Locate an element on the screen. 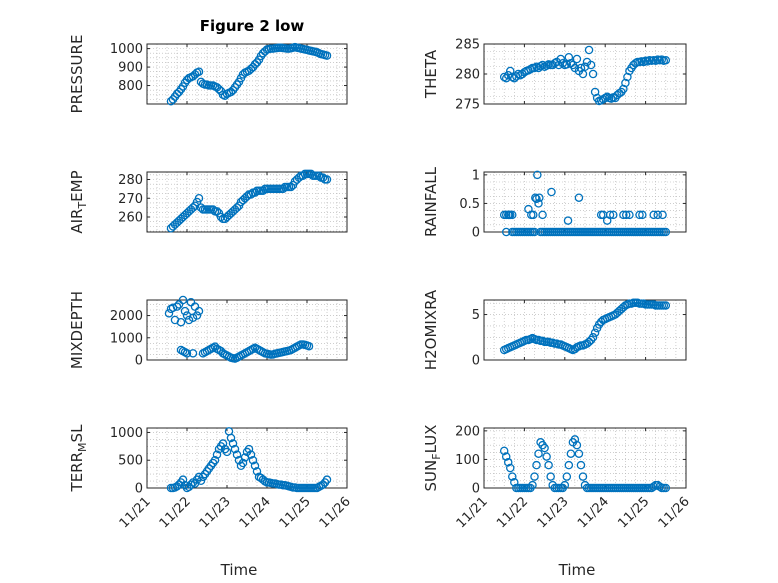 The width and height of the screenshot is (778, 583). panel-mixdepth: 0 1000 2000 MIXDEPTH is located at coordinates (208, 330).